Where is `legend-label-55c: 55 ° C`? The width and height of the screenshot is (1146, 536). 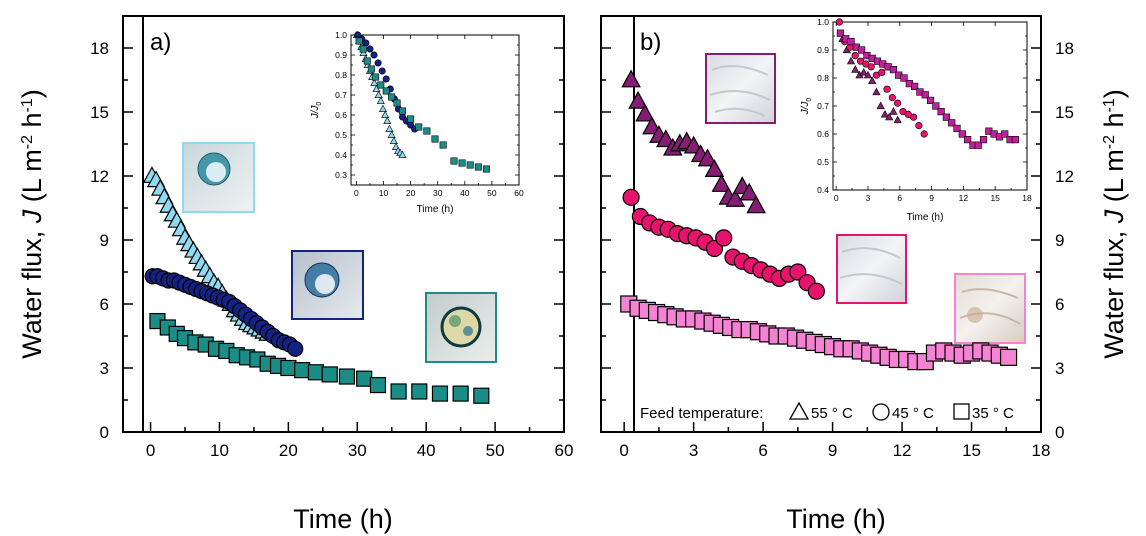 legend-label-55c: 55 ° C is located at coordinates (832, 413).